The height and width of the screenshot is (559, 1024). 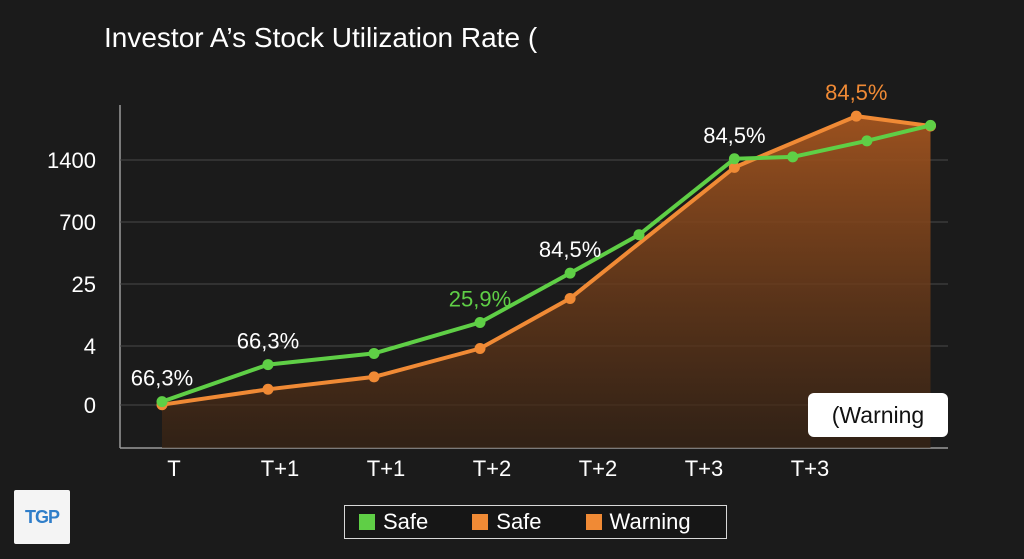 I want to click on data-label: 25,9%, so click(x=480, y=299).